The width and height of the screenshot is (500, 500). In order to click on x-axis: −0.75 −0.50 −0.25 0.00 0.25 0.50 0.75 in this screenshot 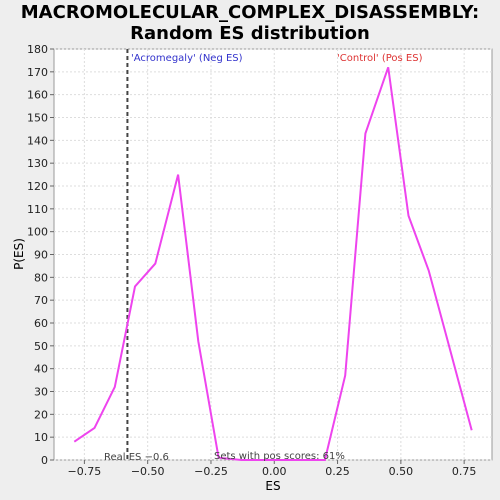, I will do `click(272, 469)`.